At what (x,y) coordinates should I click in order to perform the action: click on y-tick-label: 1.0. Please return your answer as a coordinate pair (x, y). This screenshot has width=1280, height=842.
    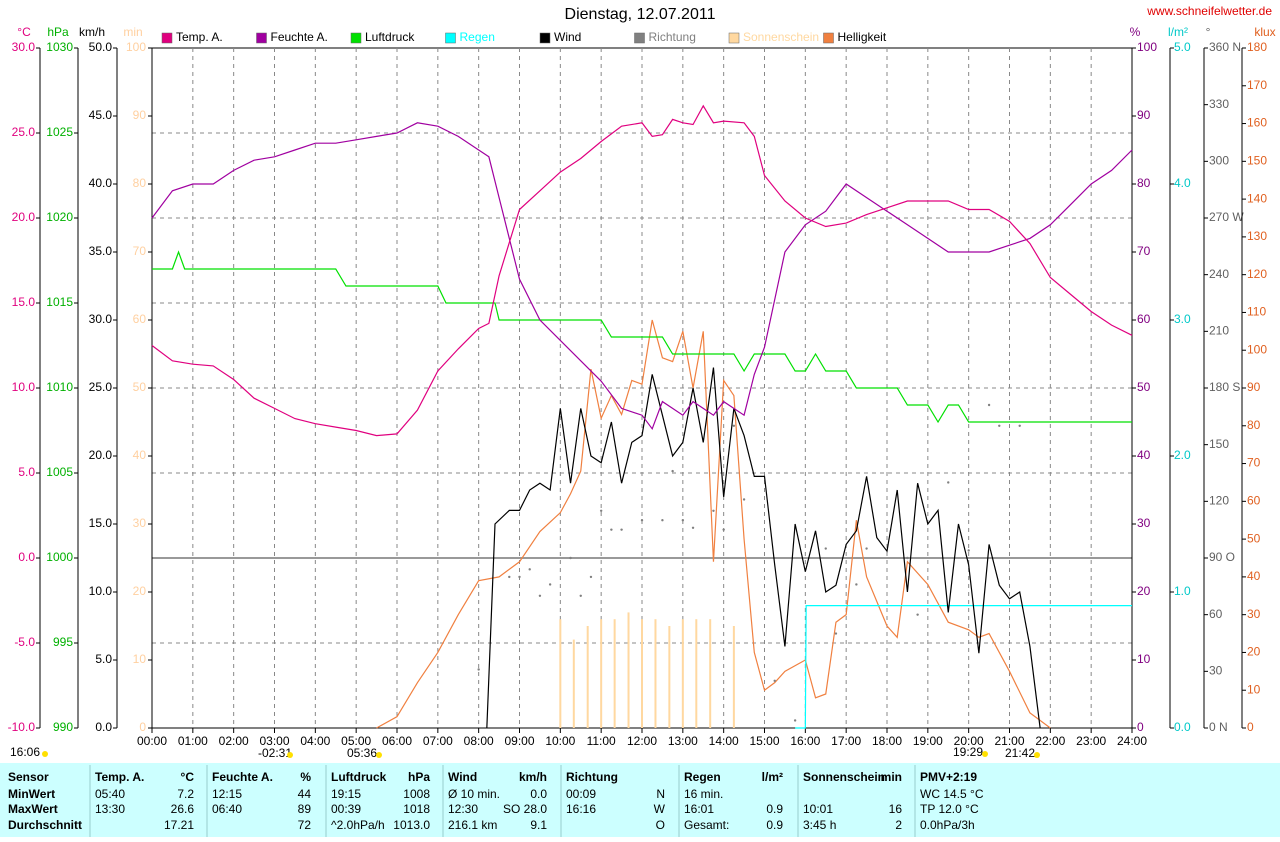
    Looking at the image, I should click on (1182, 591).